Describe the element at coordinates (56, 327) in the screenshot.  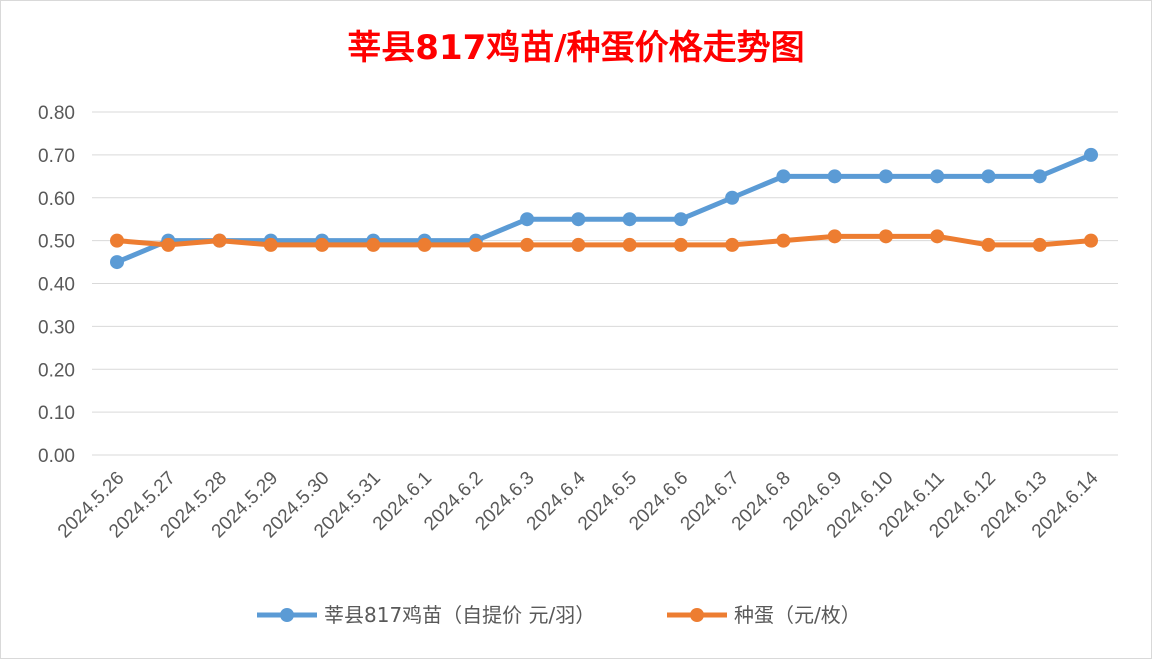
I see `y-tick-label: 0.30` at that location.